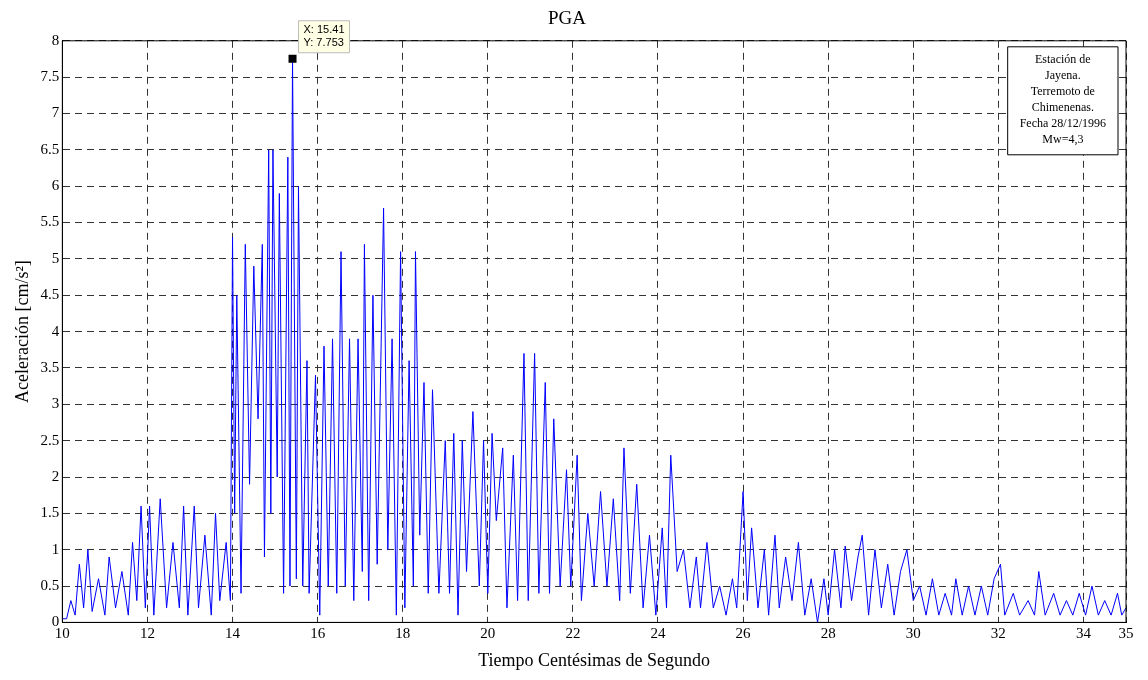 The height and width of the screenshot is (680, 1148). I want to click on y-tick-label: 6, so click(55, 185).